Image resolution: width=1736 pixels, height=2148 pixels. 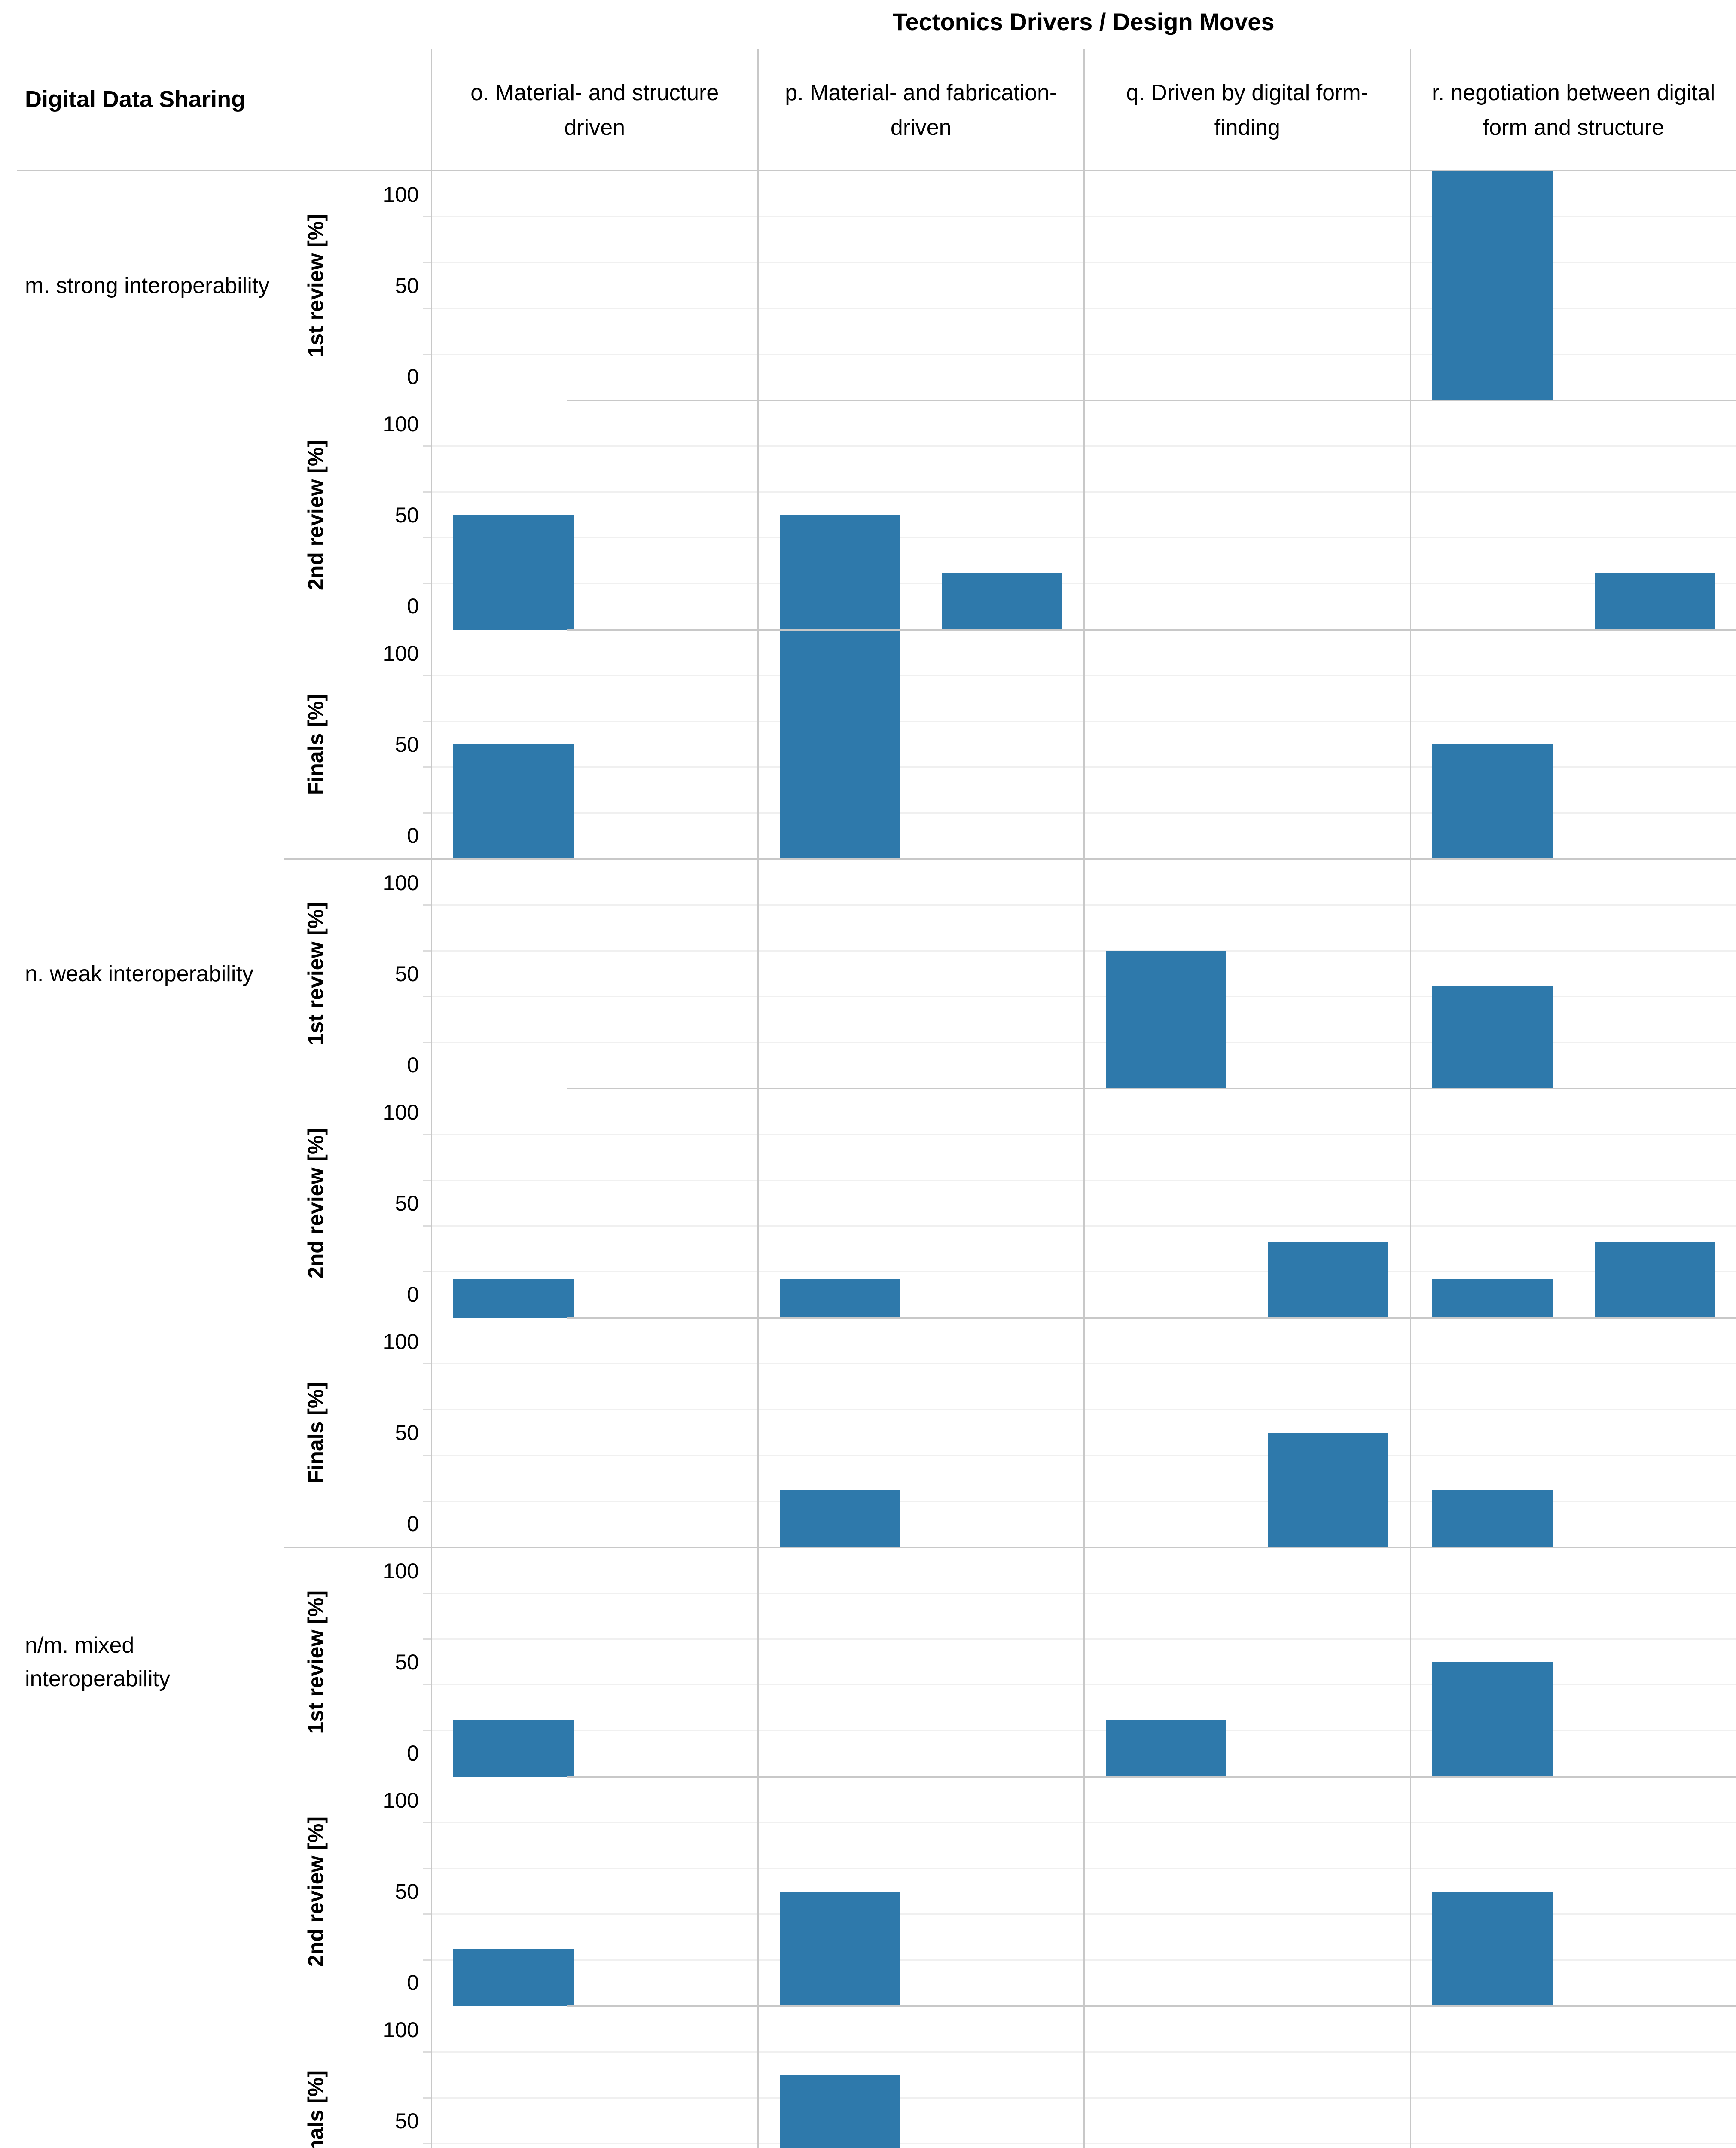 What do you see at coordinates (135, 99) in the screenshot?
I see `row-dimension-title: Digital Data Sharing` at bounding box center [135, 99].